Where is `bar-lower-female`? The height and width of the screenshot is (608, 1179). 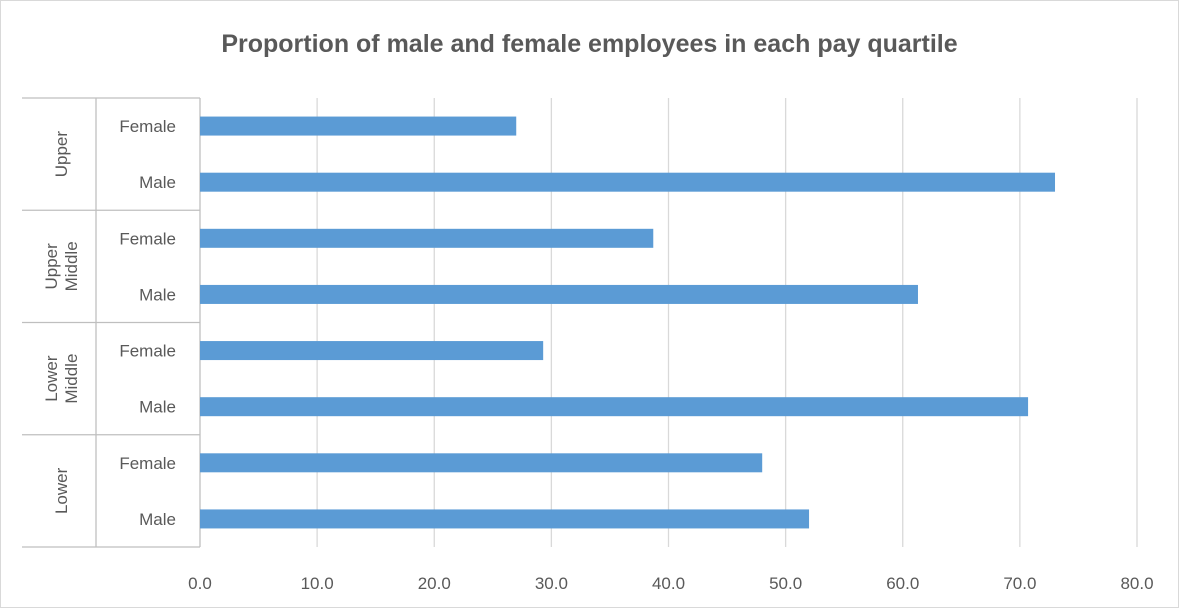
bar-lower-female is located at coordinates (481, 463).